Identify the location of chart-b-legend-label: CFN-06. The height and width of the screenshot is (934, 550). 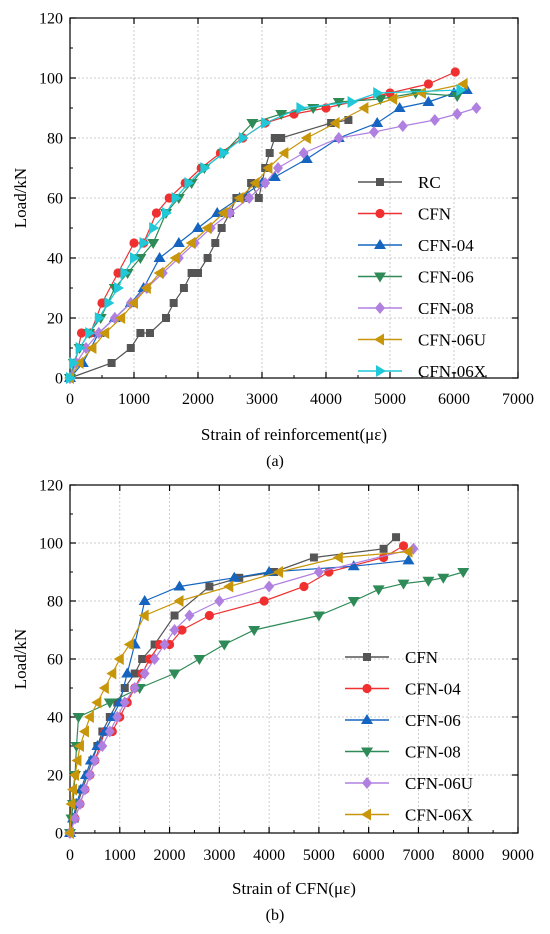
(433, 720).